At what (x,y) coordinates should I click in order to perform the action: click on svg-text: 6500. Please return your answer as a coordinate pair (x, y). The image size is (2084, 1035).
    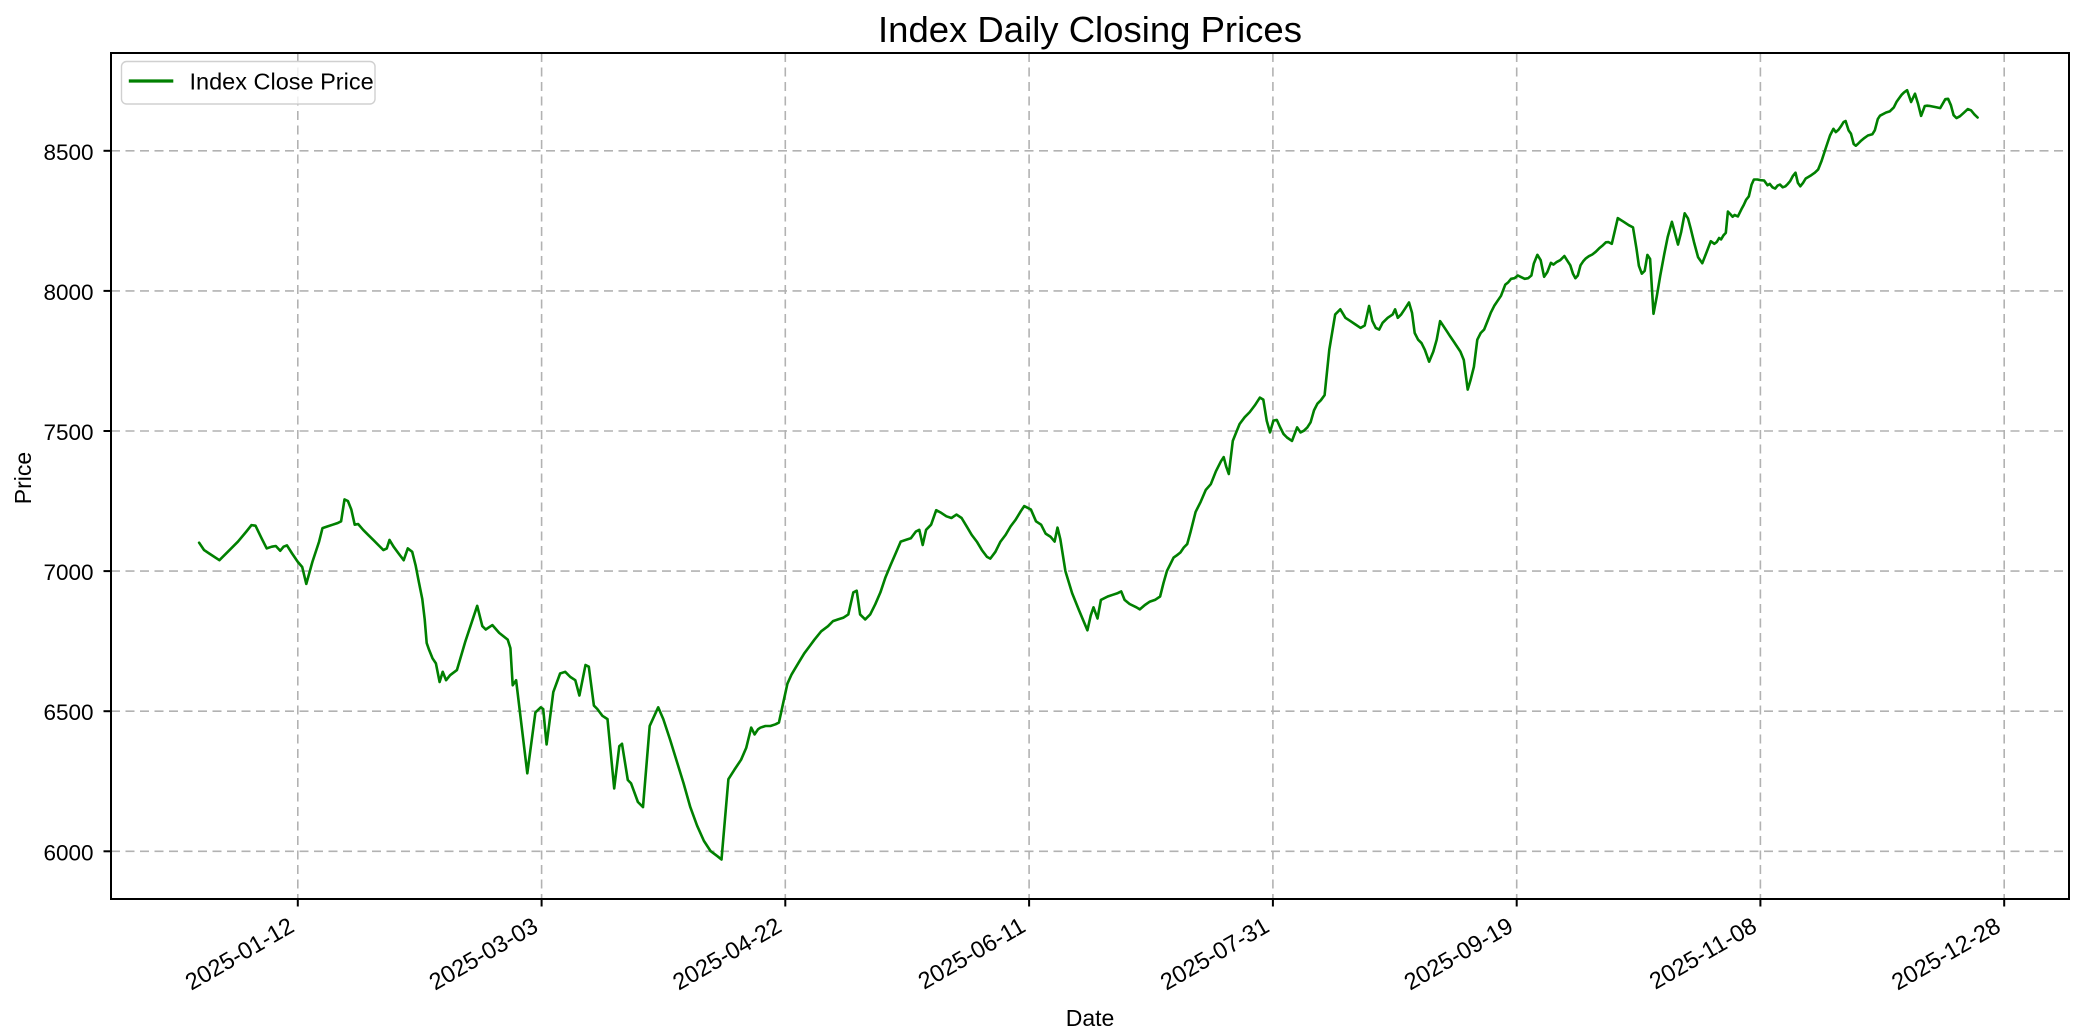
    Looking at the image, I should click on (68, 712).